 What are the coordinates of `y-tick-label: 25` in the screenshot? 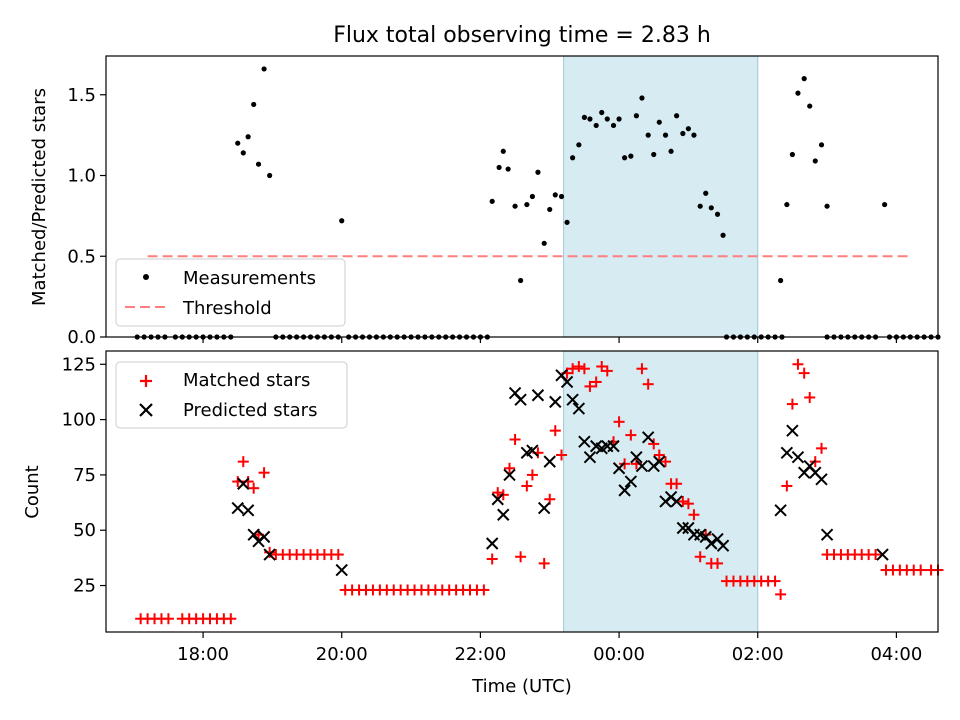 It's located at (84, 586).